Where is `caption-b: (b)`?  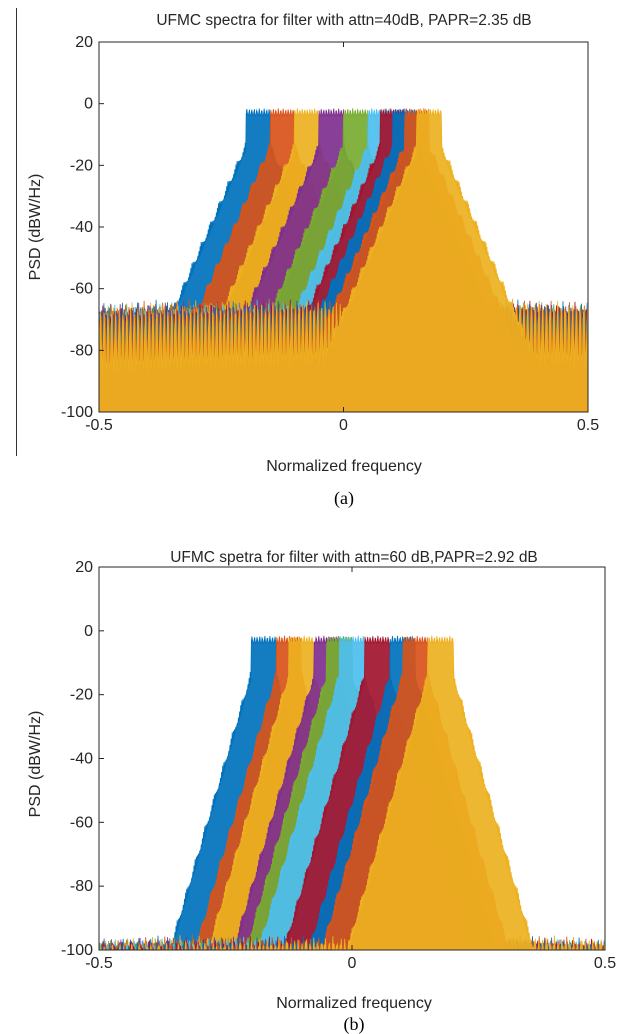 caption-b: (b) is located at coordinates (354, 1024).